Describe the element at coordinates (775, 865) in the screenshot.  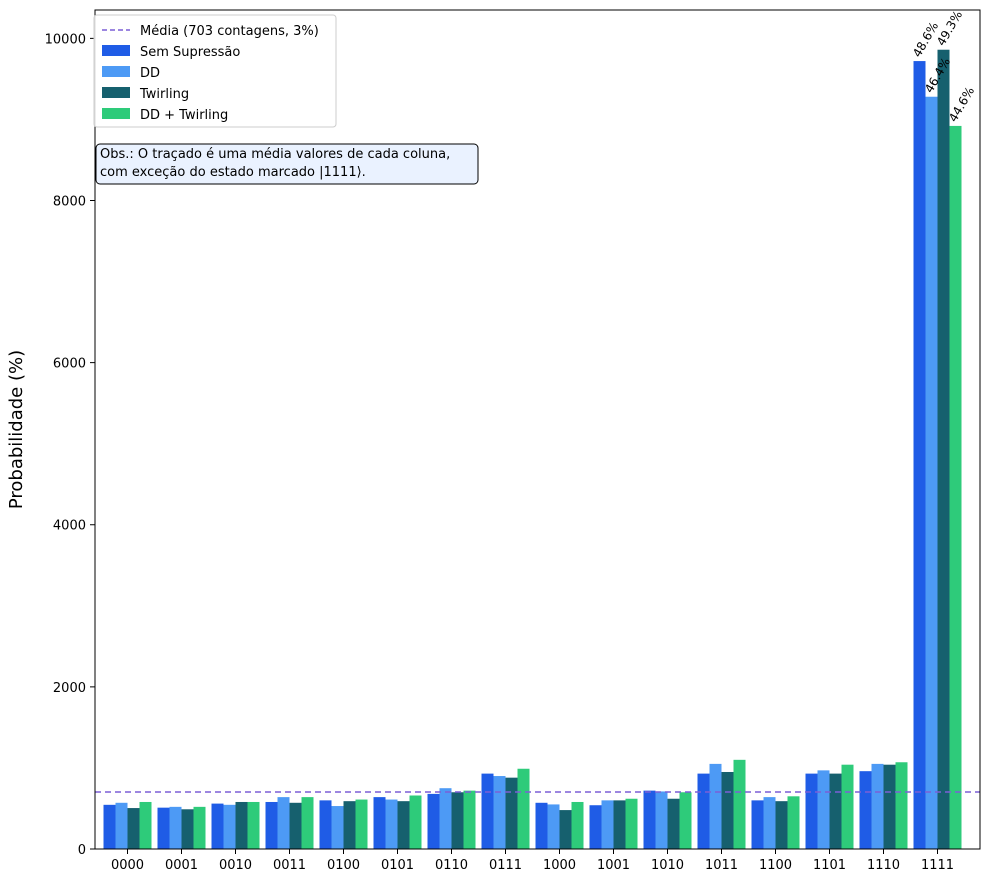
I see `x-tick-label: 1100` at that location.